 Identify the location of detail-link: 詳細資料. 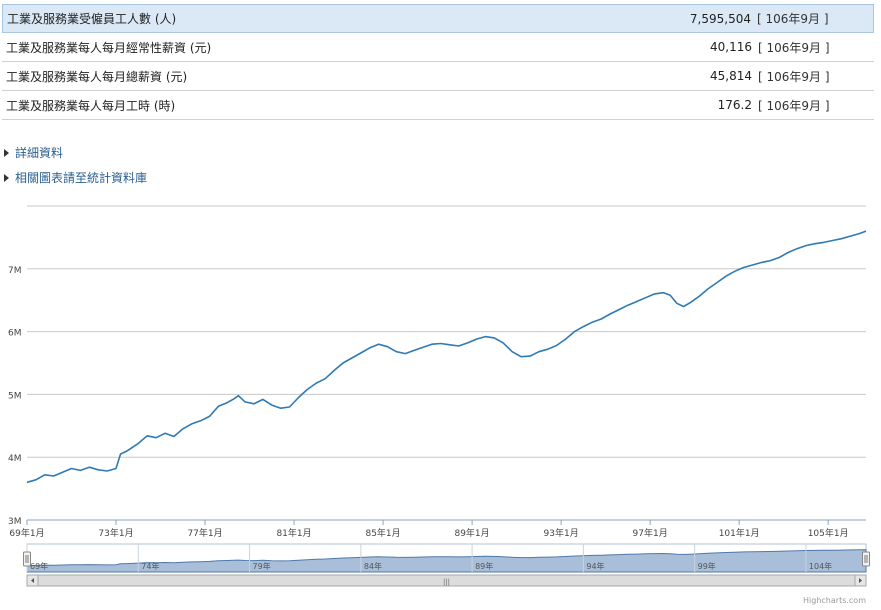
(75, 152).